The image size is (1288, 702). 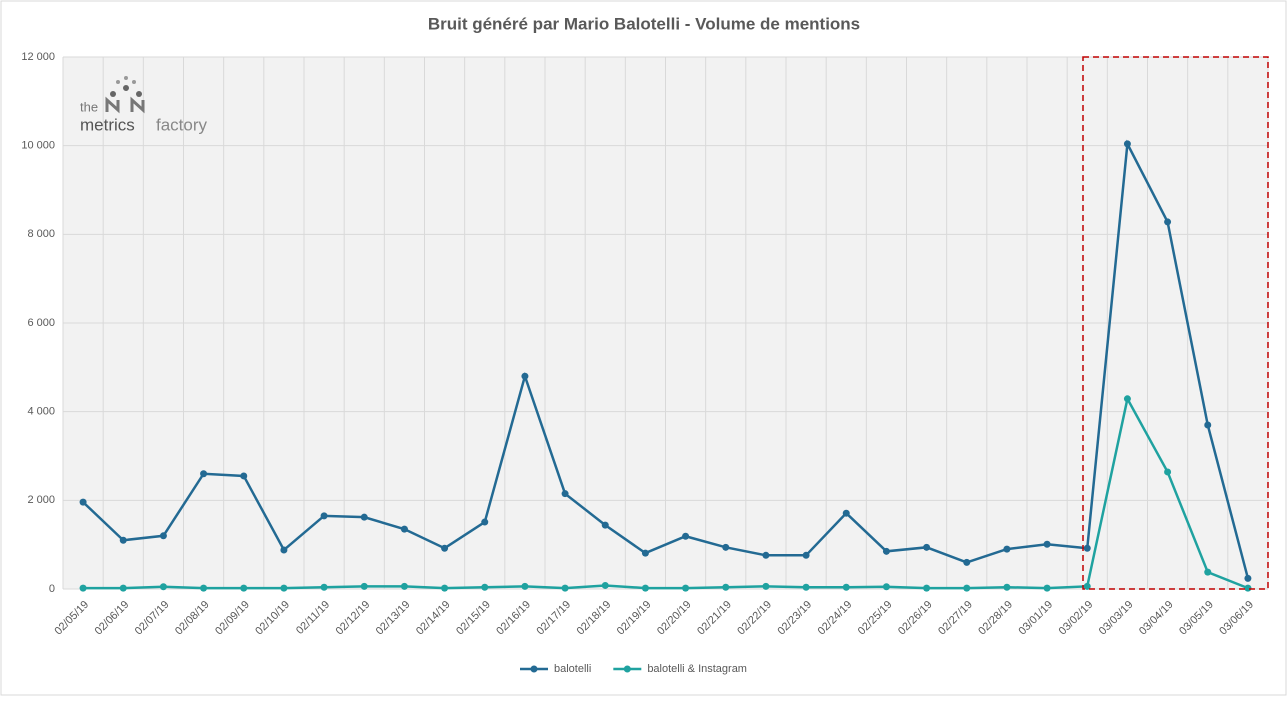 I want to click on y-tick-label: 6 000, so click(x=41, y=323).